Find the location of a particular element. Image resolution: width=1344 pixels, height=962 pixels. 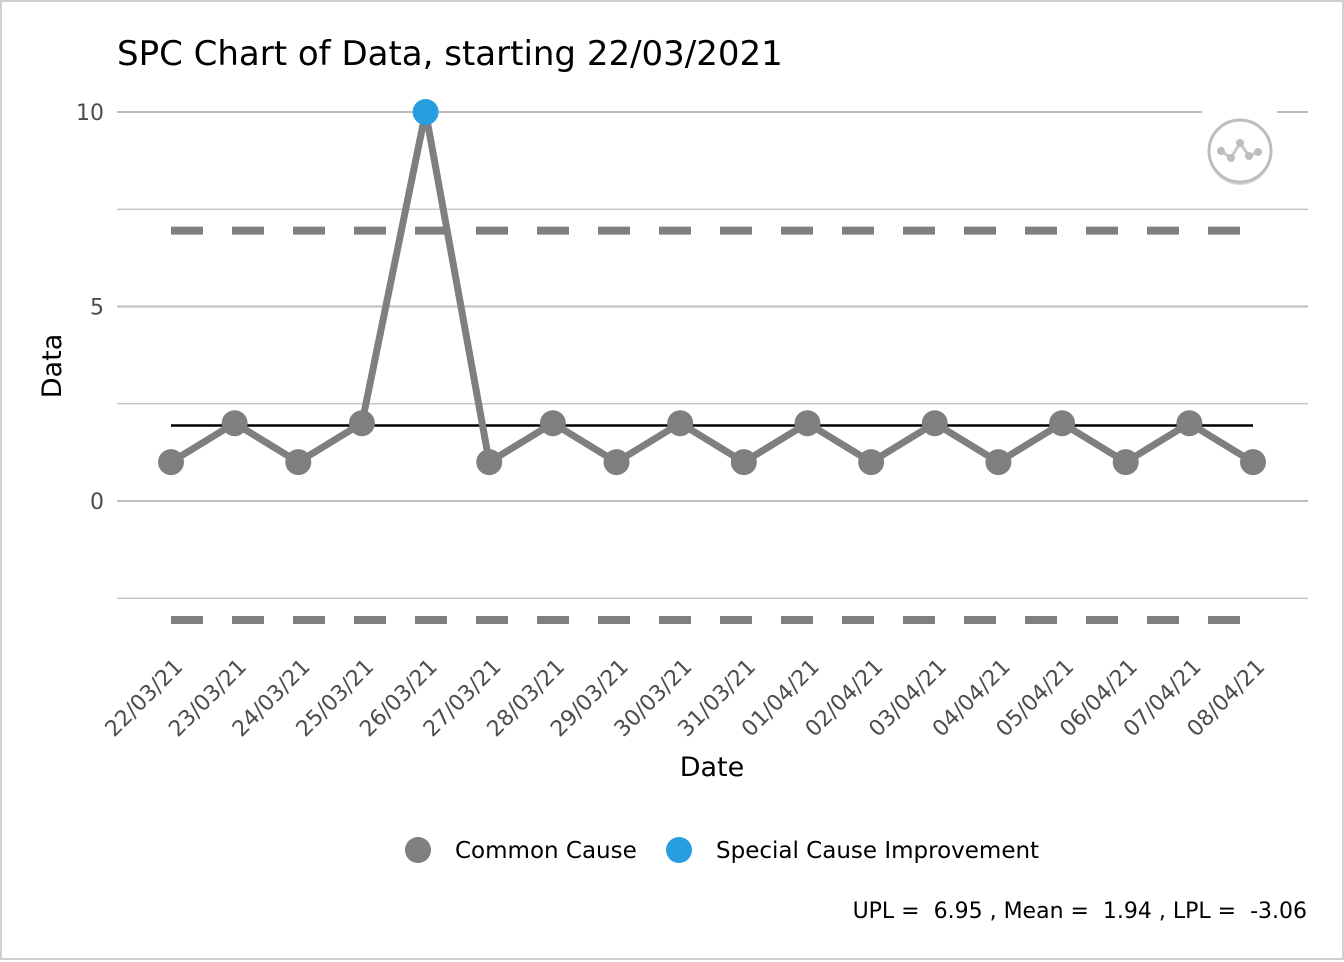

legend-marker-special-cause-improvement is located at coordinates (679, 850).